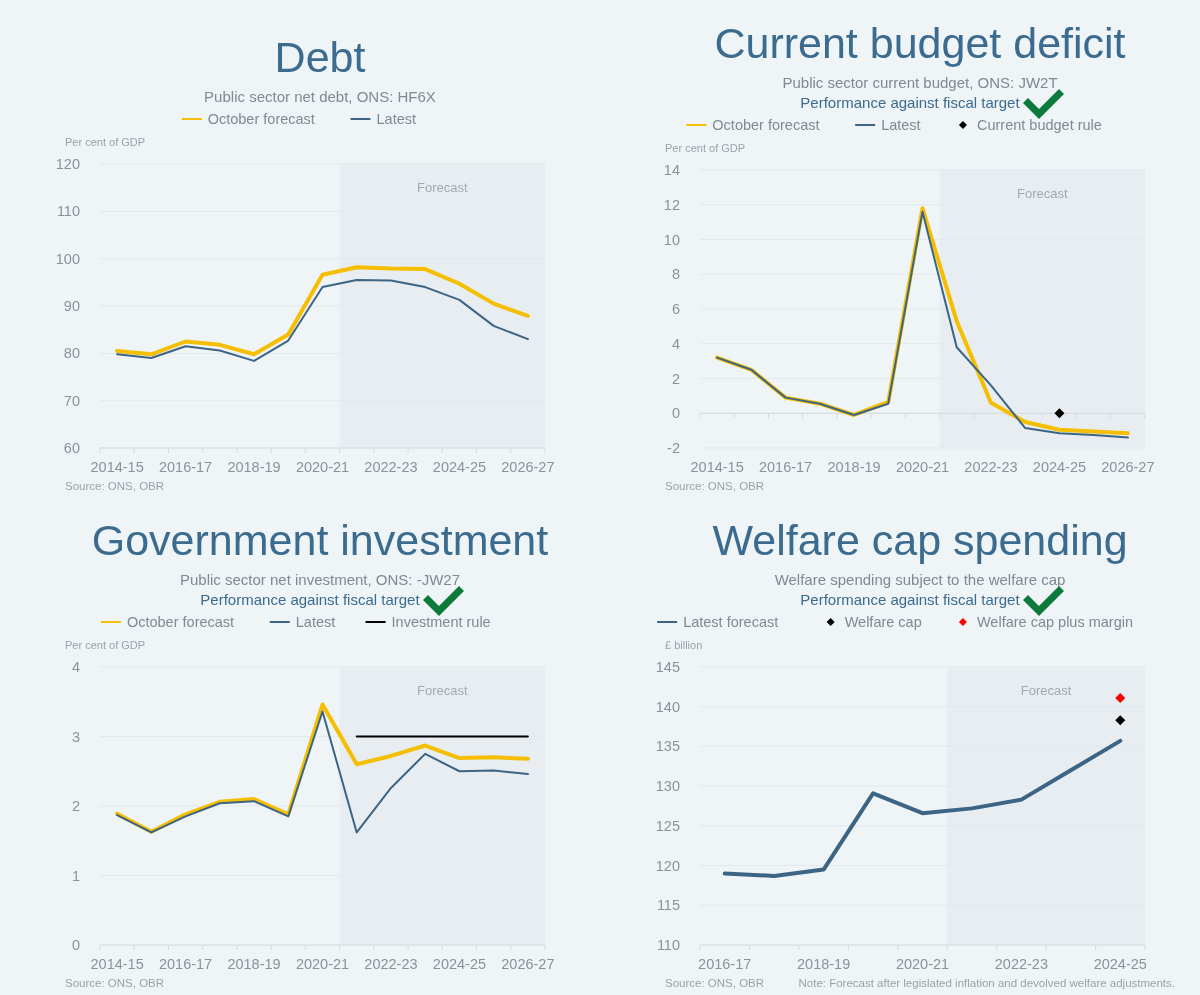  I want to click on chart-subtitle: Public sector net debt, ONS: HF6X, so click(320, 96).